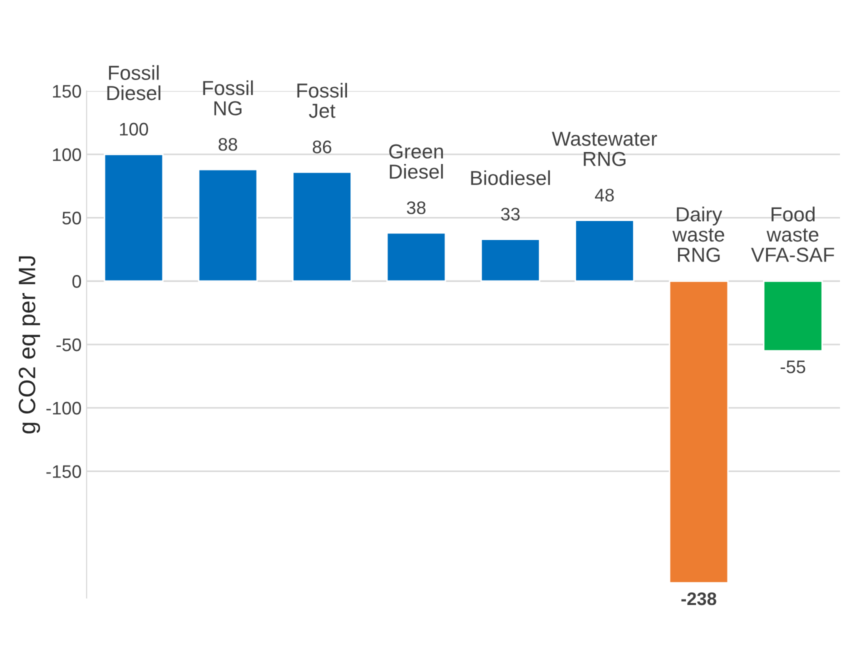  Describe the element at coordinates (134, 129) in the screenshot. I see `data-label: 100` at that location.